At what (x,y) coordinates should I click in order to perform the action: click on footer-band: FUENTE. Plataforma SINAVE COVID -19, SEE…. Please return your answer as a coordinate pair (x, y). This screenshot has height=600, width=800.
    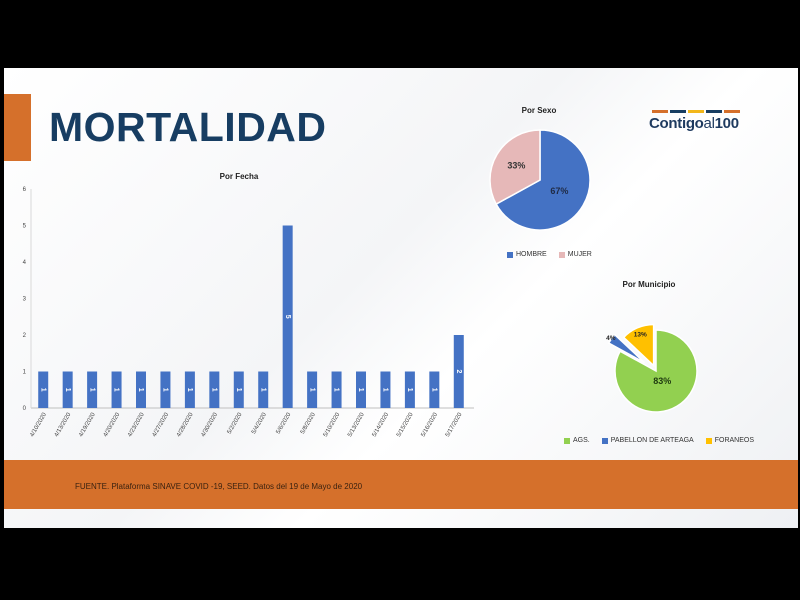
    Looking at the image, I should click on (401, 484).